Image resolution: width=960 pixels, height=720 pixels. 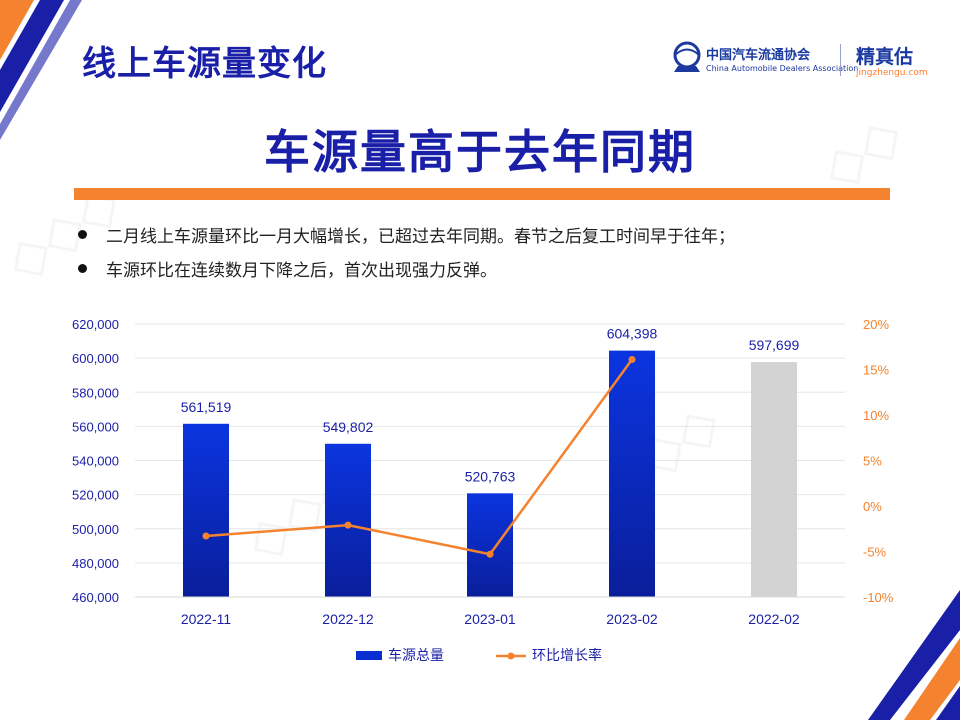 I want to click on bullet-item: 车源环比在连续数月下降之后，首次出现强力反弹。, so click(x=405, y=273).